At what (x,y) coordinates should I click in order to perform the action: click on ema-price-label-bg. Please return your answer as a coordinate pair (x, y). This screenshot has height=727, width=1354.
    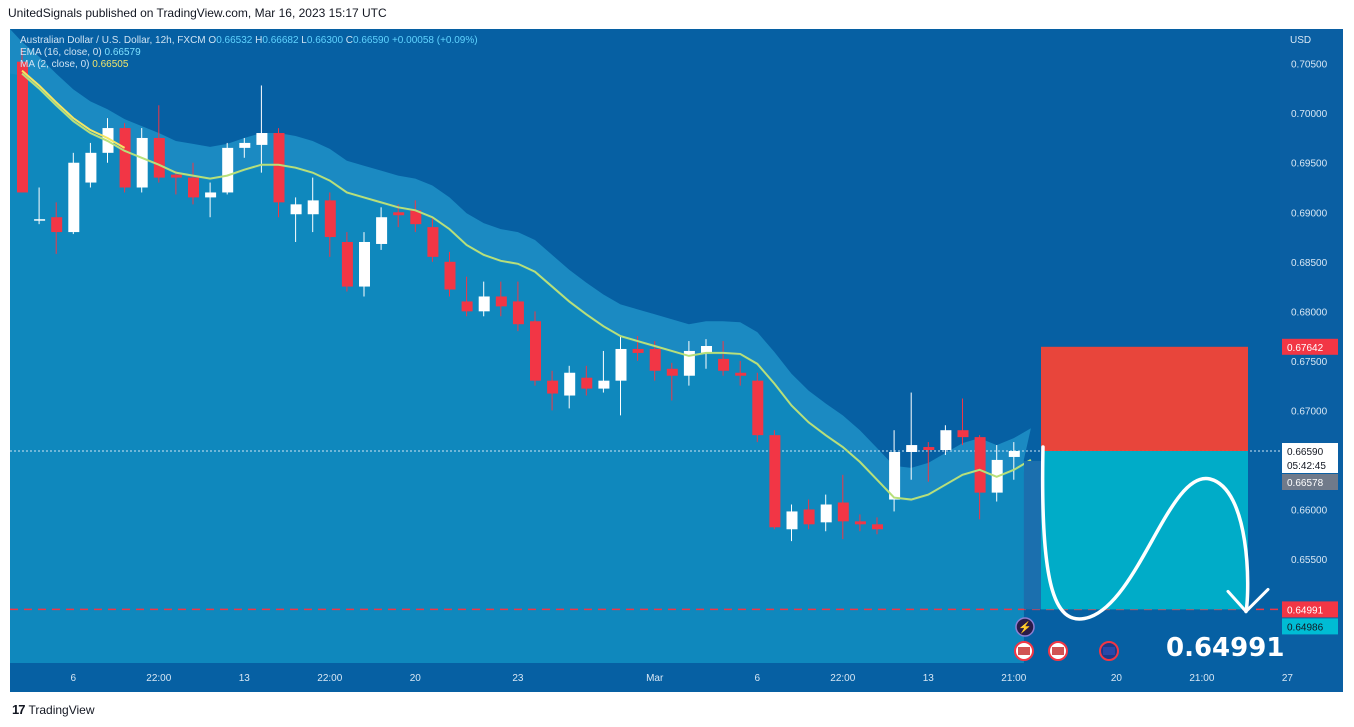
    Looking at the image, I should click on (1310, 482).